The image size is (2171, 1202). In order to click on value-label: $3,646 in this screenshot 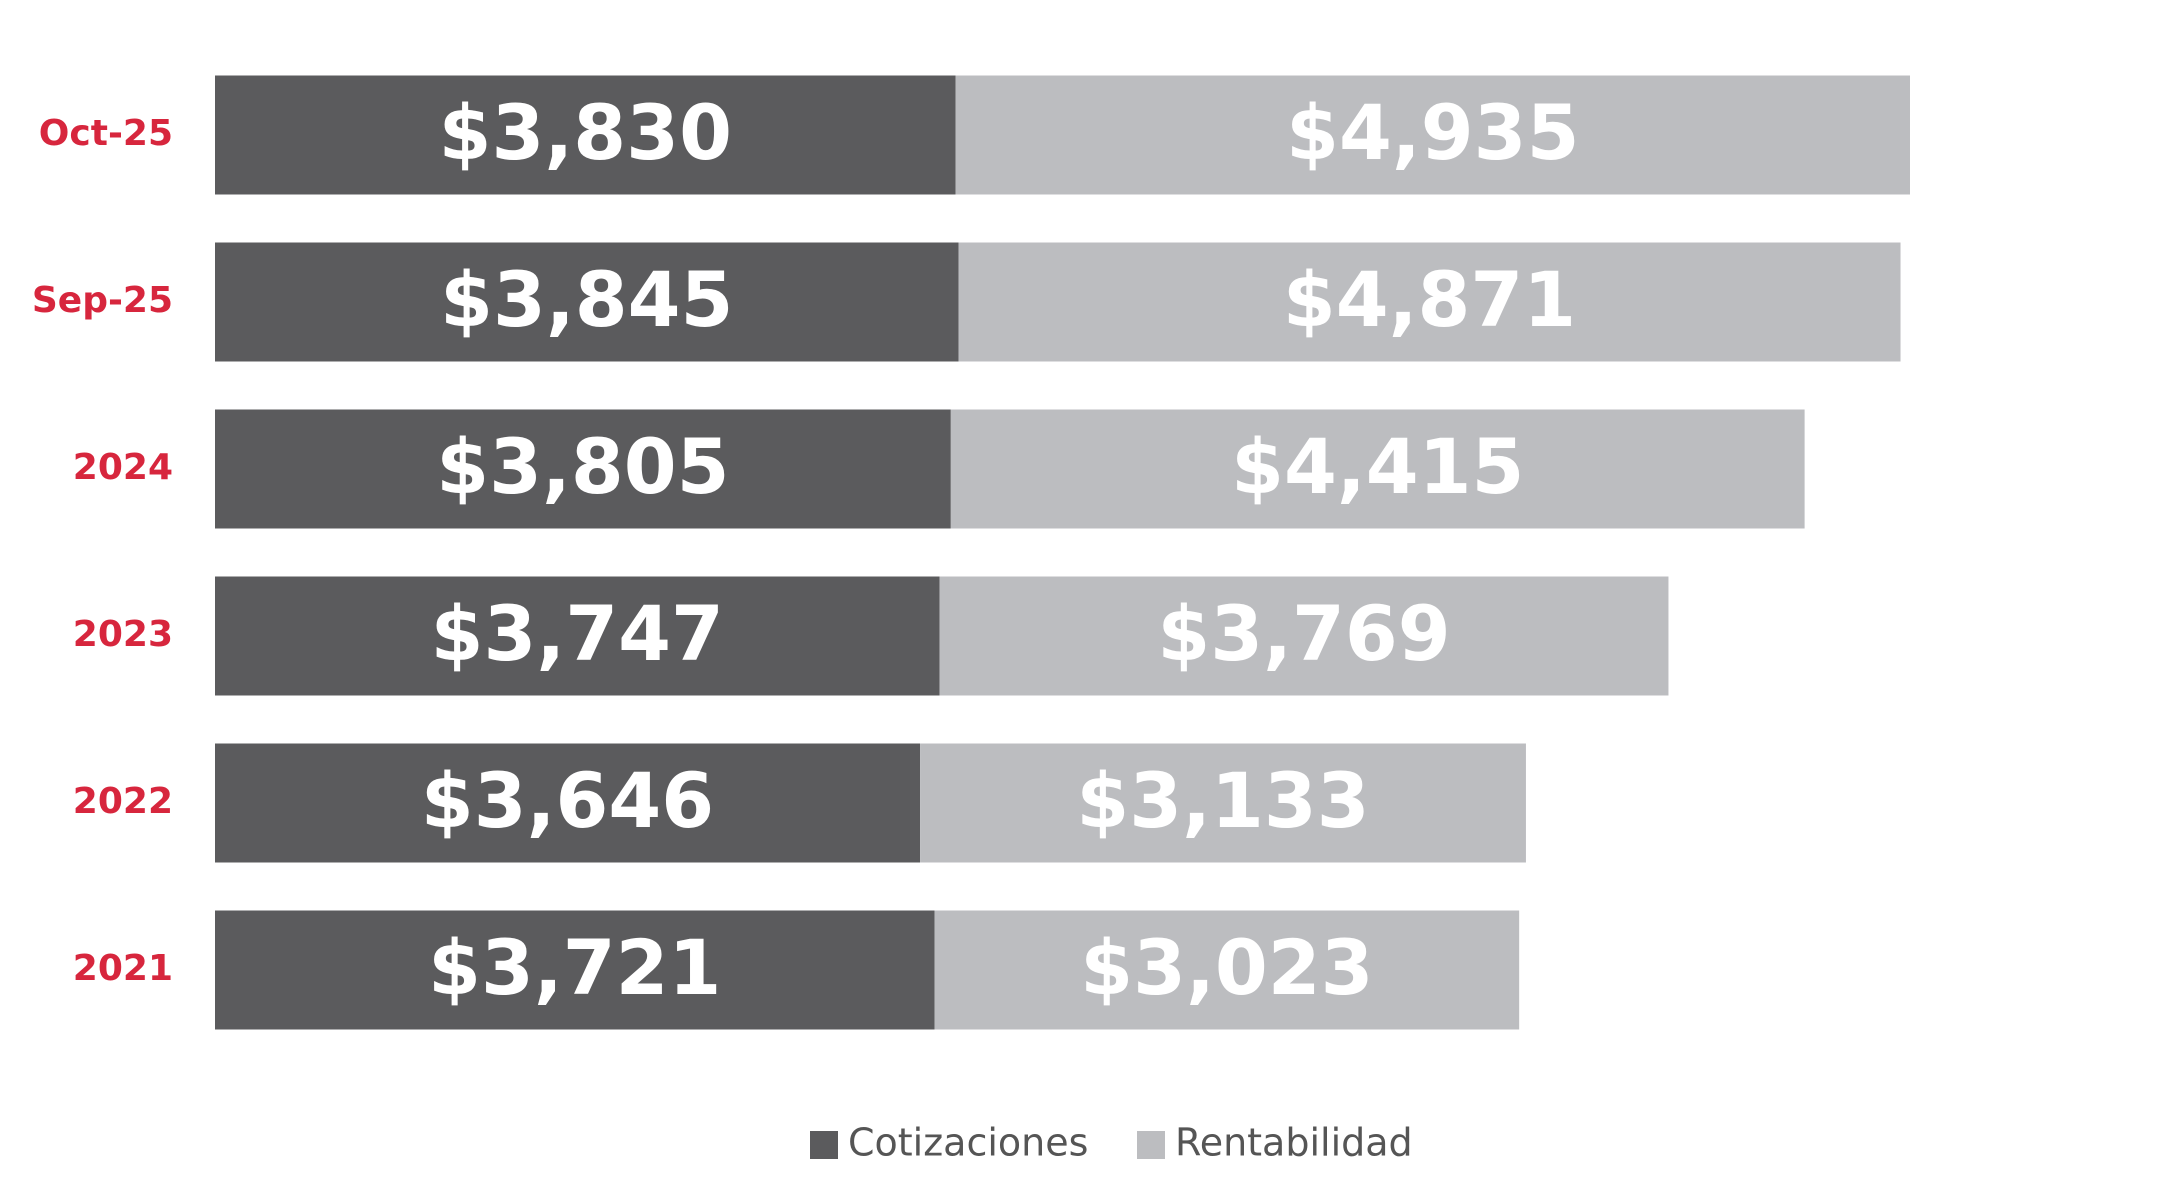, I will do `click(567, 800)`.